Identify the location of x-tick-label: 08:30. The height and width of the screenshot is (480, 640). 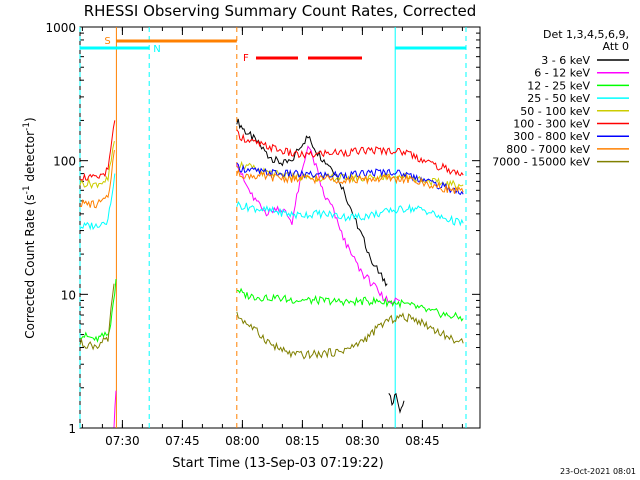
(362, 441).